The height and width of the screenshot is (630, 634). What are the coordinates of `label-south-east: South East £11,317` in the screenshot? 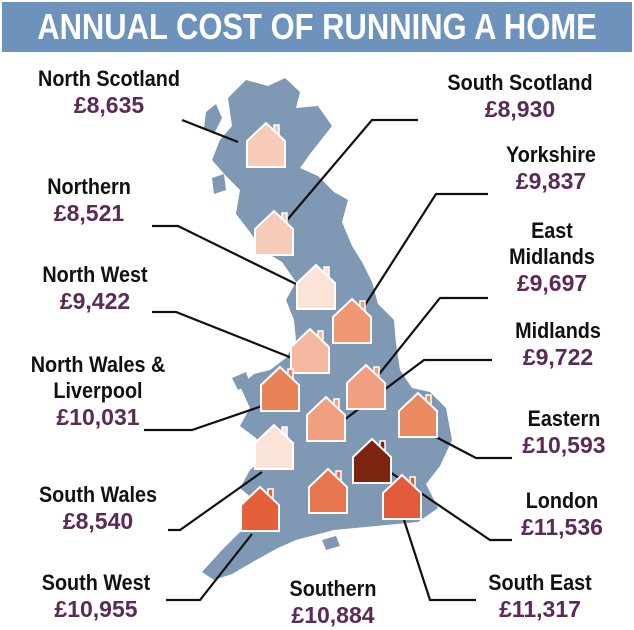 It's located at (540, 596).